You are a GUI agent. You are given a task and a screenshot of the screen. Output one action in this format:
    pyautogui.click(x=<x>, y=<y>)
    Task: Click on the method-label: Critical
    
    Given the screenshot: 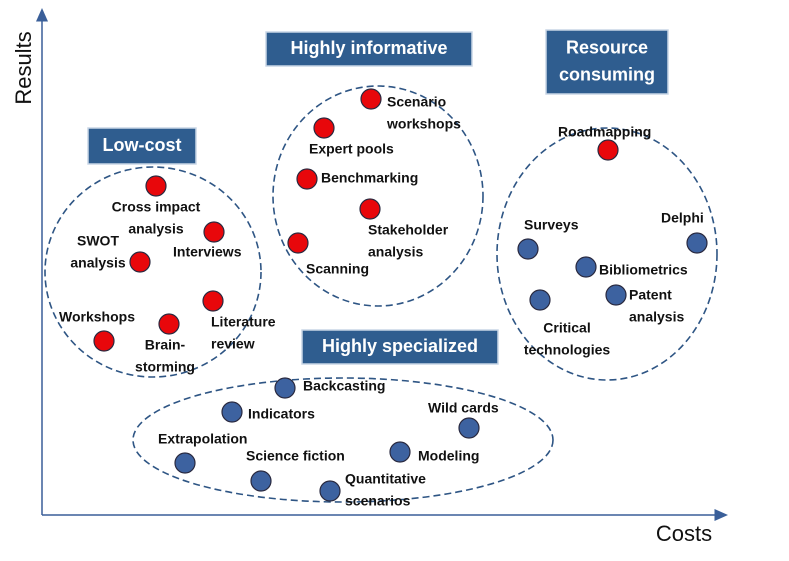 What is the action you would take?
    pyautogui.click(x=566, y=328)
    